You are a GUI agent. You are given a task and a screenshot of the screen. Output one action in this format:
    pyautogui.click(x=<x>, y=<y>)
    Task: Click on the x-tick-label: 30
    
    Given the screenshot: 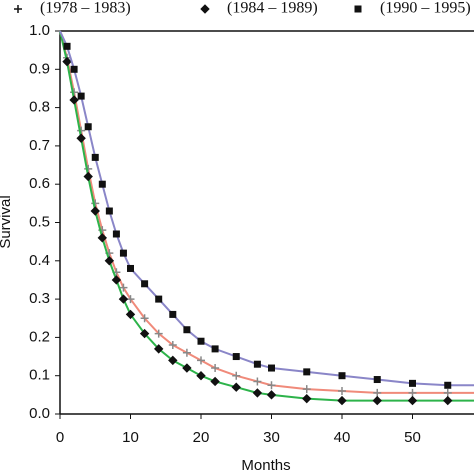 What is the action you would take?
    pyautogui.click(x=271, y=437)
    